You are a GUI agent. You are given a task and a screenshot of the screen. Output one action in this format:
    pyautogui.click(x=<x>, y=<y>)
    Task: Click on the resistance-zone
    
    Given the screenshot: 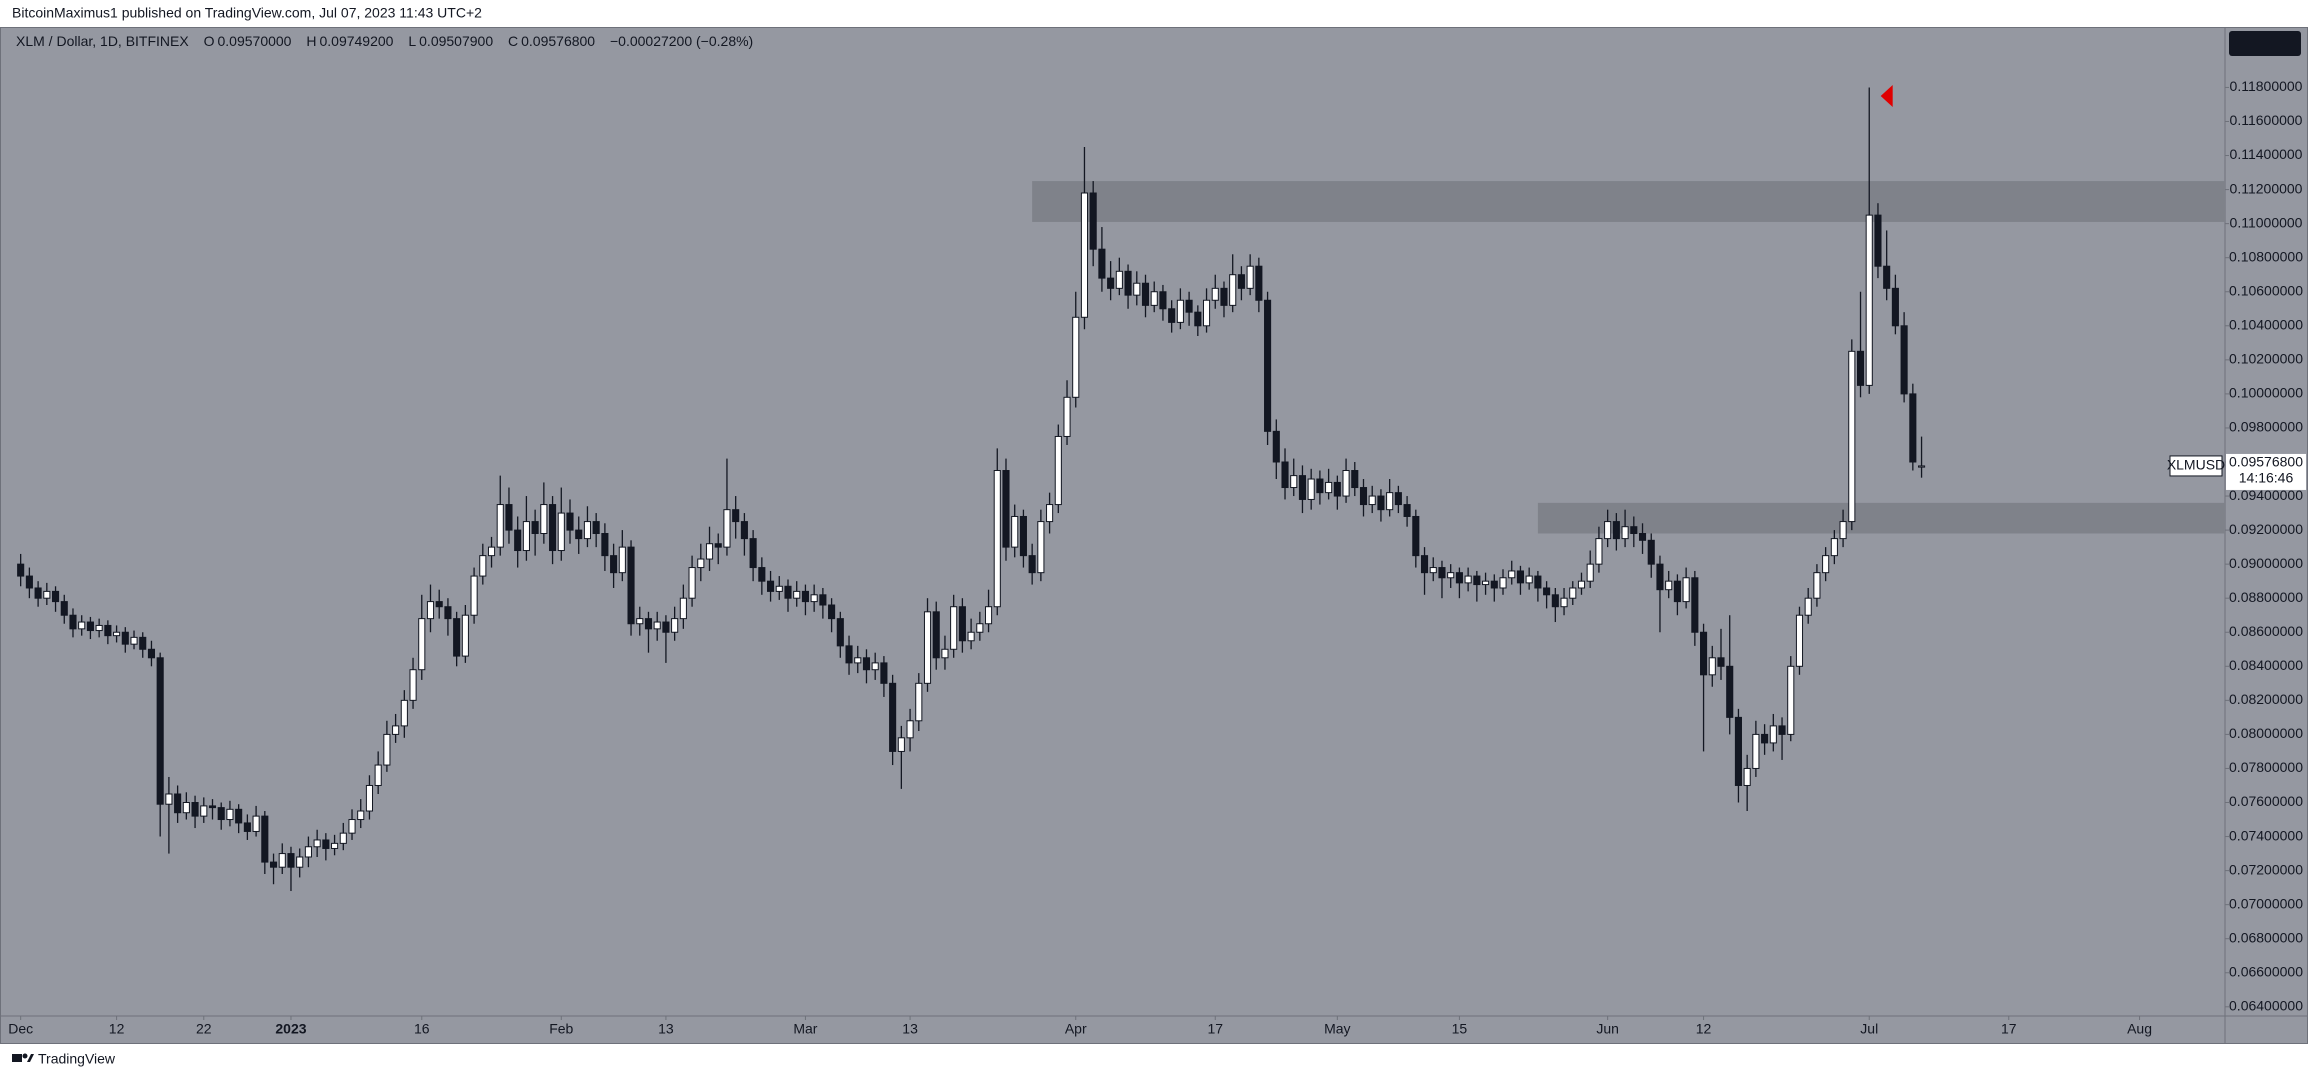 What is the action you would take?
    pyautogui.click(x=1628, y=201)
    